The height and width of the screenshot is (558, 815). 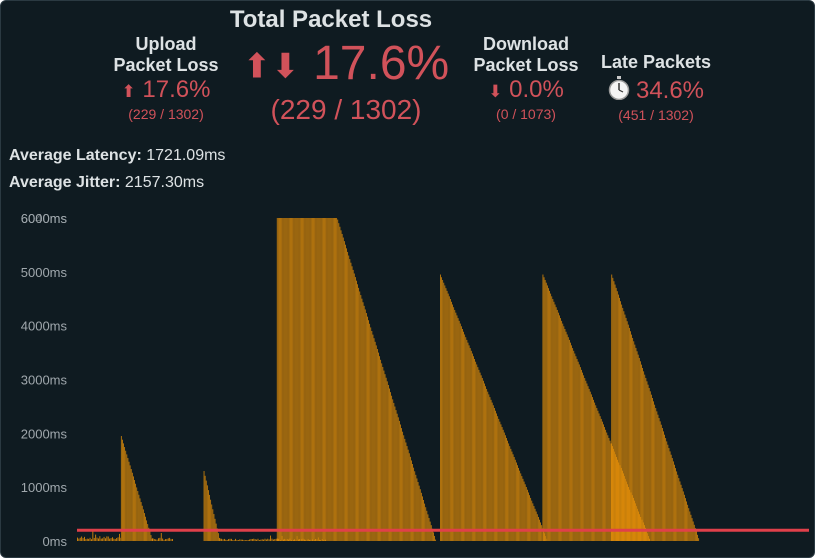 I want to click on upload-loss-stat: Upload Packet Loss ⬆ 17.6% (229 / 1302), so click(x=166, y=78).